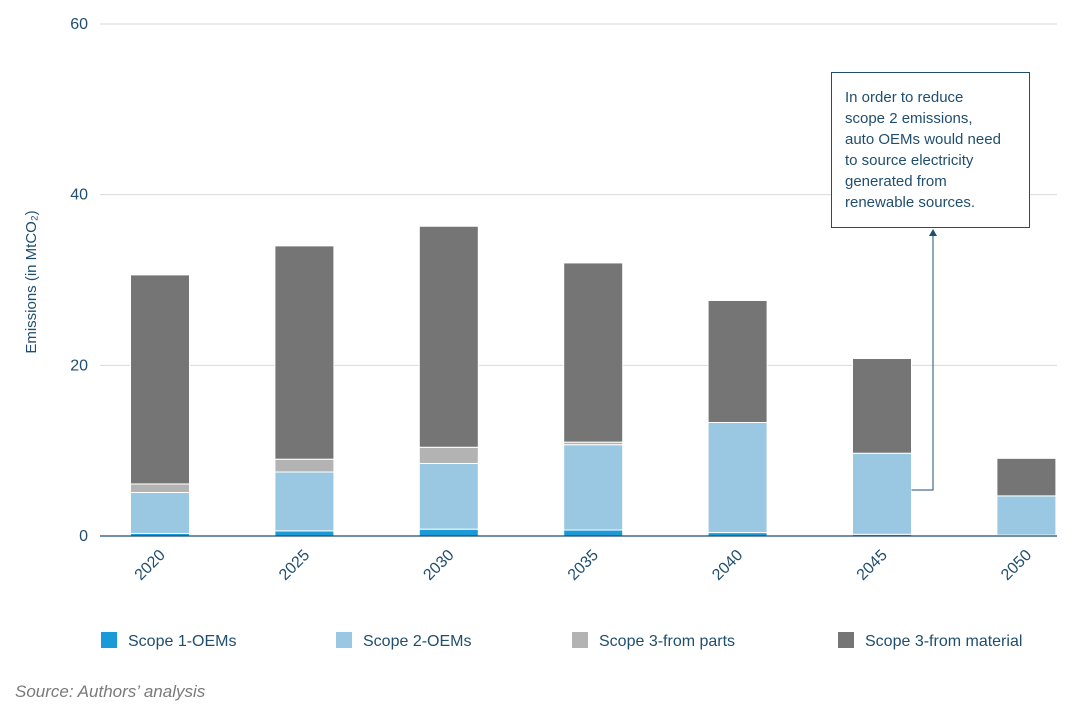 This screenshot has height=715, width=1089. I want to click on legend-item: Scope 2-OEMs, so click(403, 641).